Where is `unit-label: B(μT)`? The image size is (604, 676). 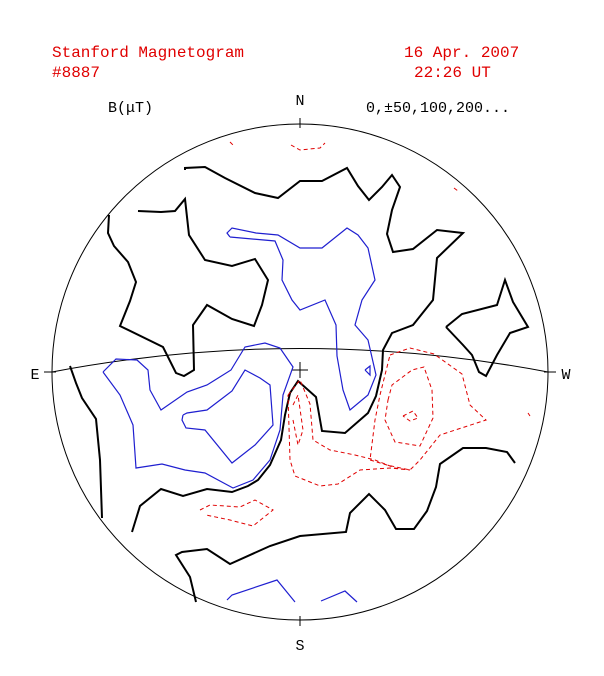
unit-label: B(μT) is located at coordinates (130, 108).